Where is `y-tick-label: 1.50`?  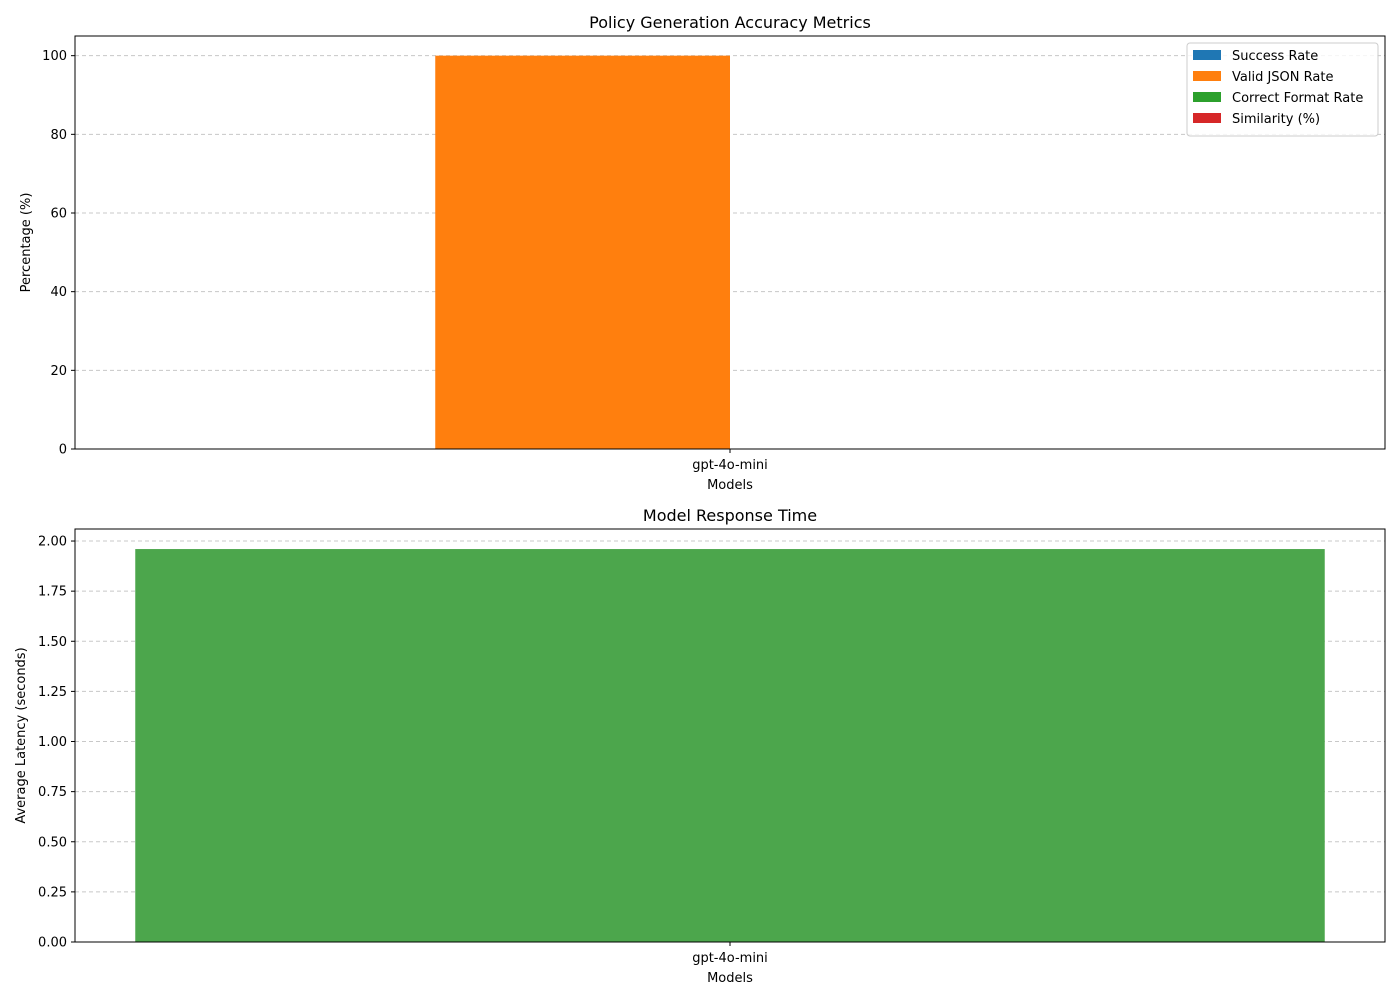 y-tick-label: 1.50 is located at coordinates (52, 642).